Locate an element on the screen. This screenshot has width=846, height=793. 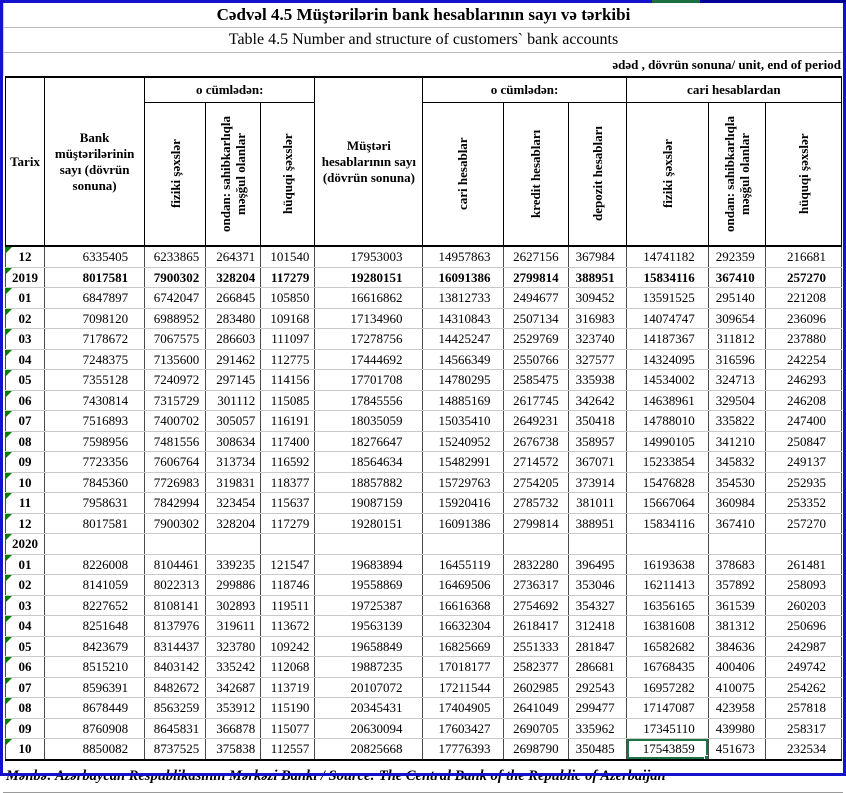
data-cell: 19087159 is located at coordinates (369, 503).